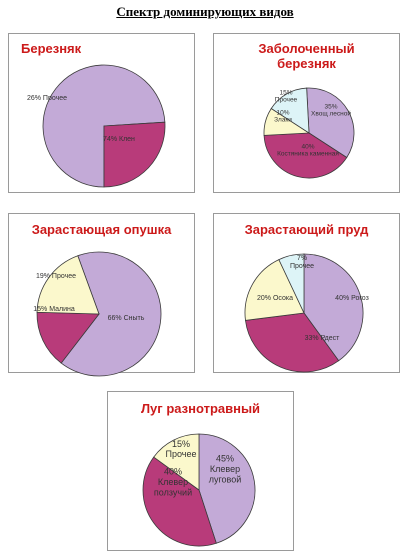  I want to click on pie-chart-1: 74% Клен 26% Прочее, so click(96, 126).